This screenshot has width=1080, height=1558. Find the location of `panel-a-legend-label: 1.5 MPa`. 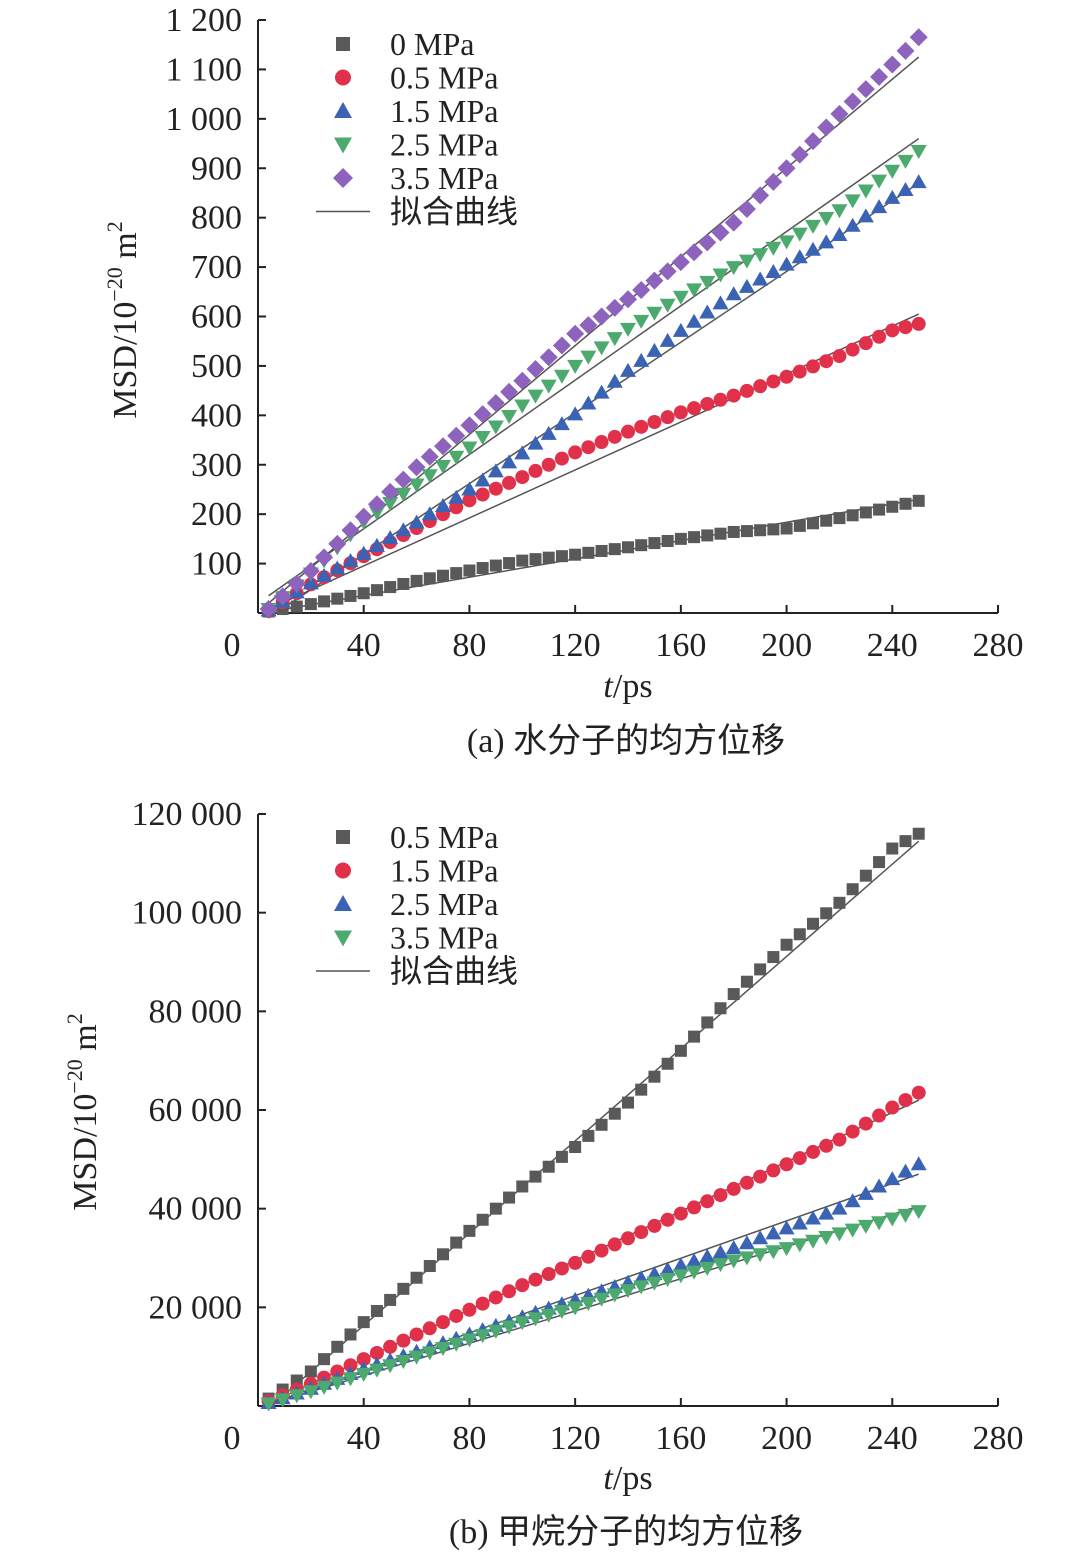

panel-a-legend-label: 1.5 MPa is located at coordinates (444, 111).